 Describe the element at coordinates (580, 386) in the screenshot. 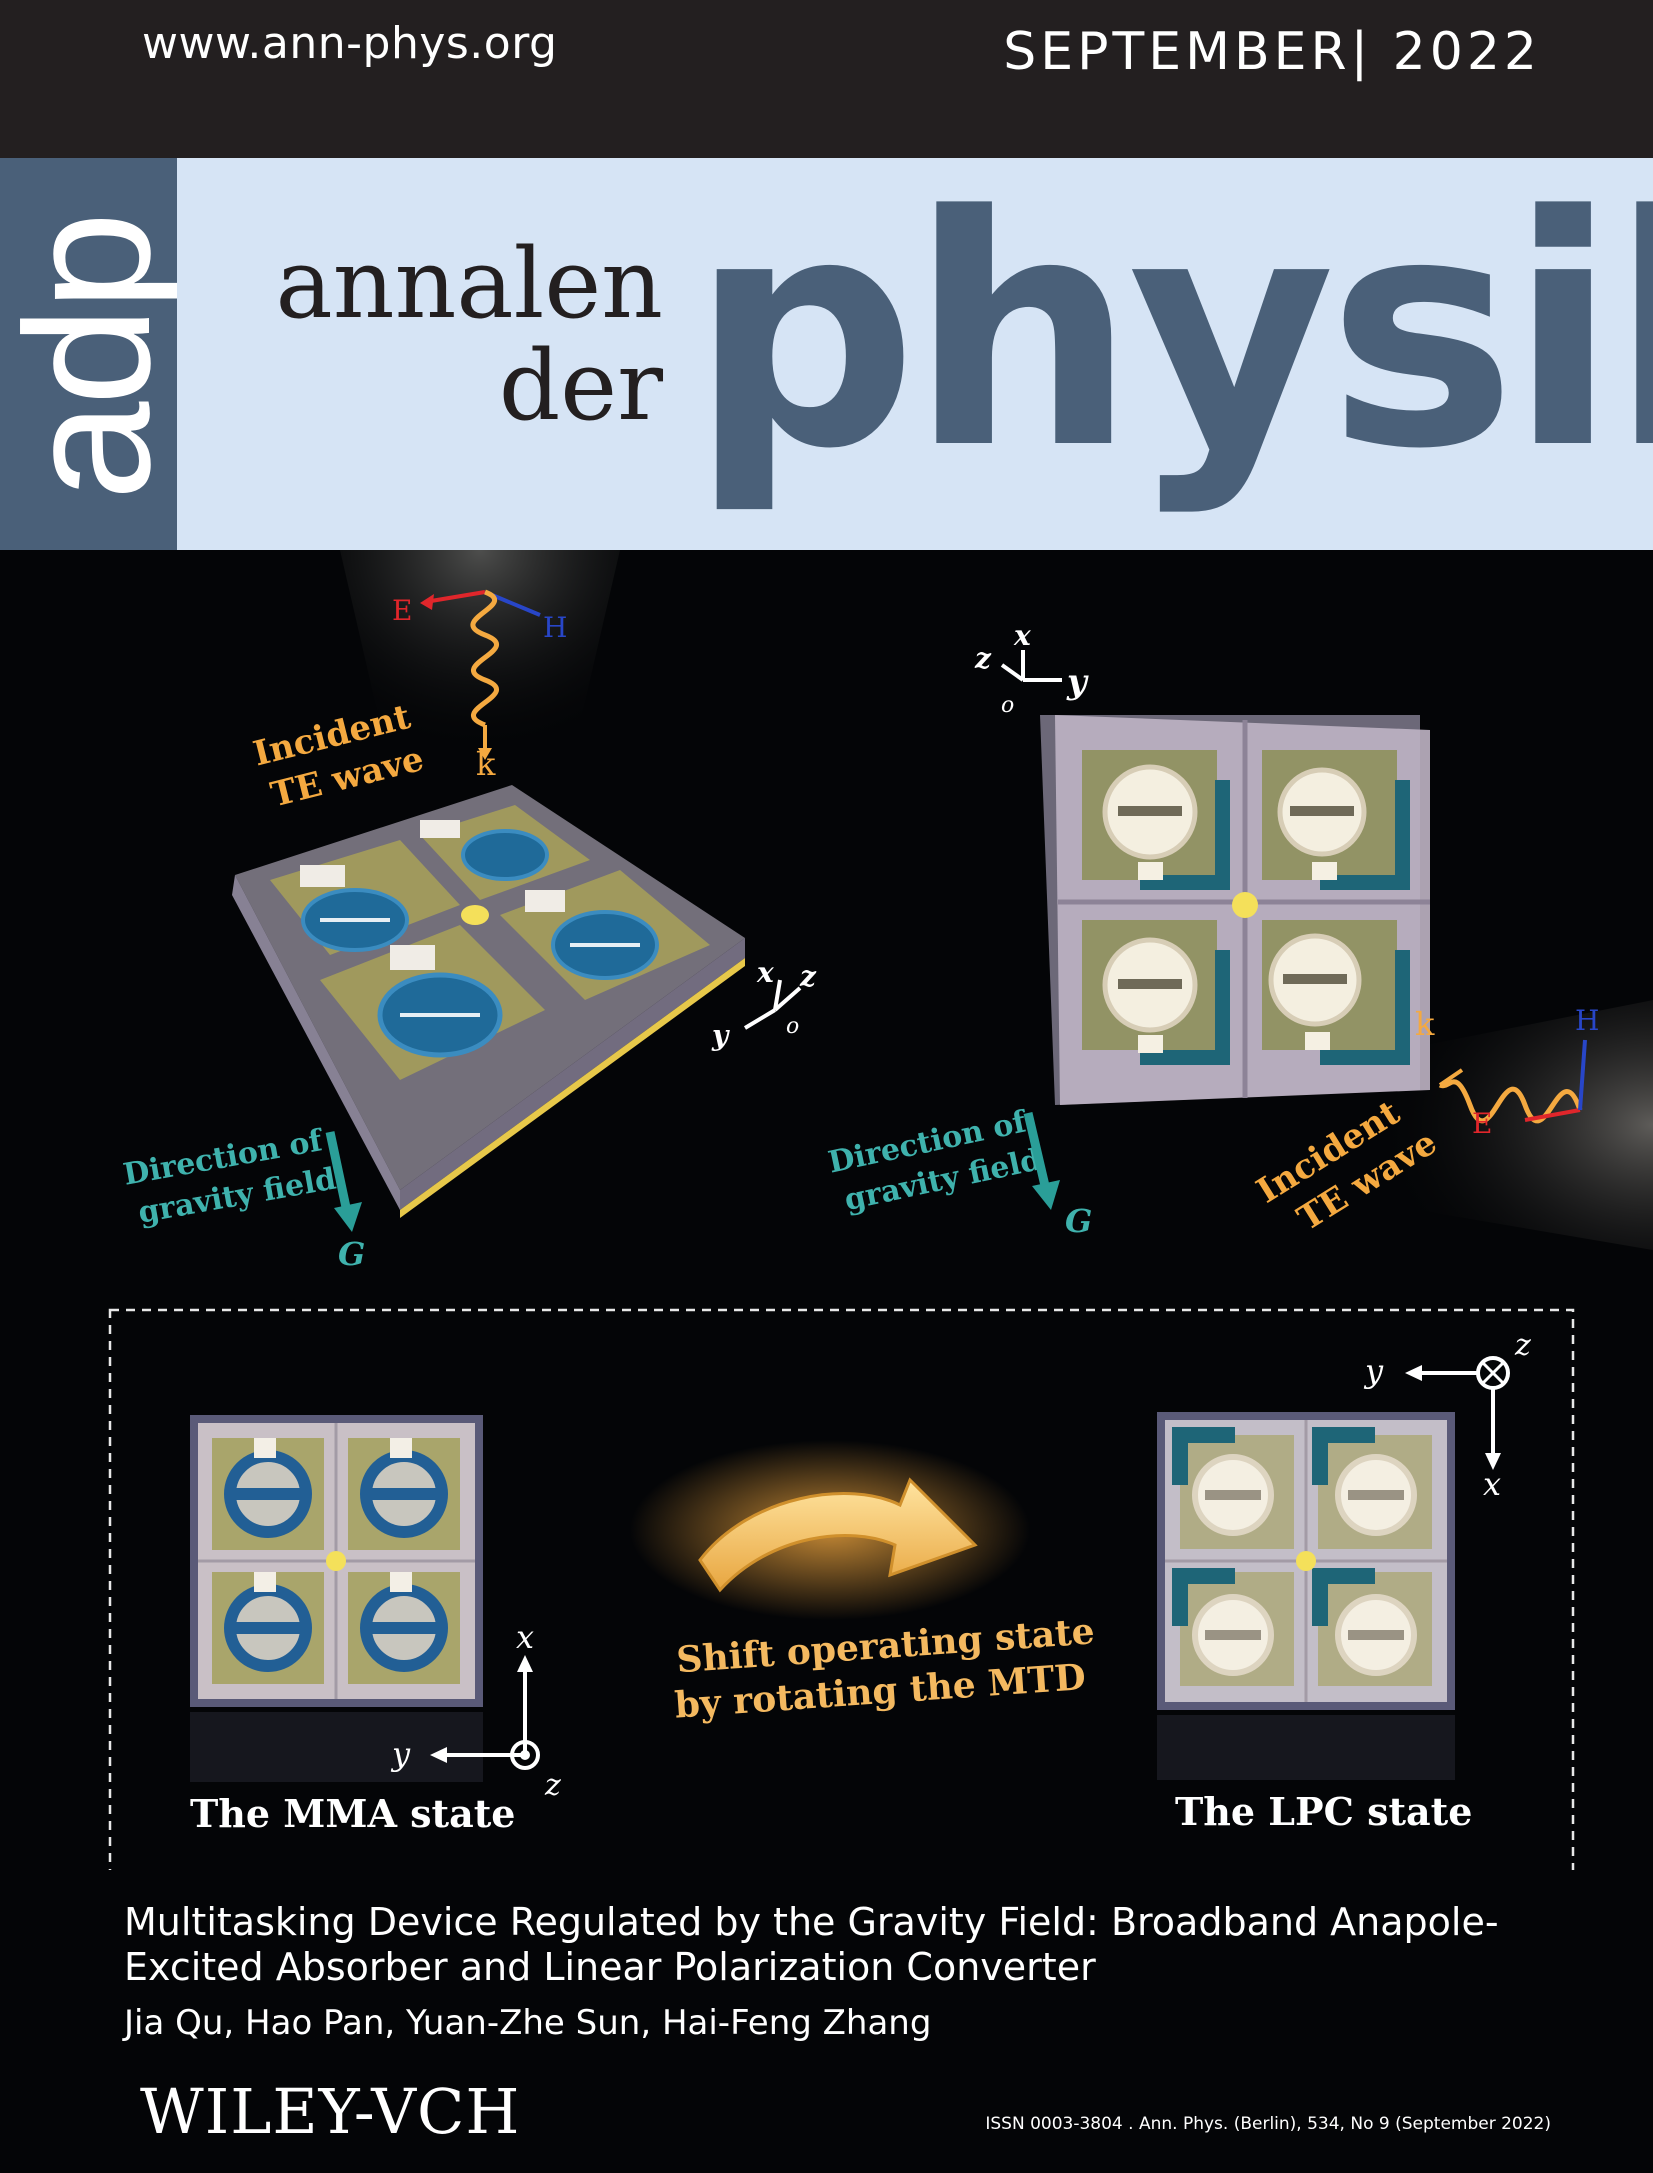

I see `masthead-der: der` at that location.